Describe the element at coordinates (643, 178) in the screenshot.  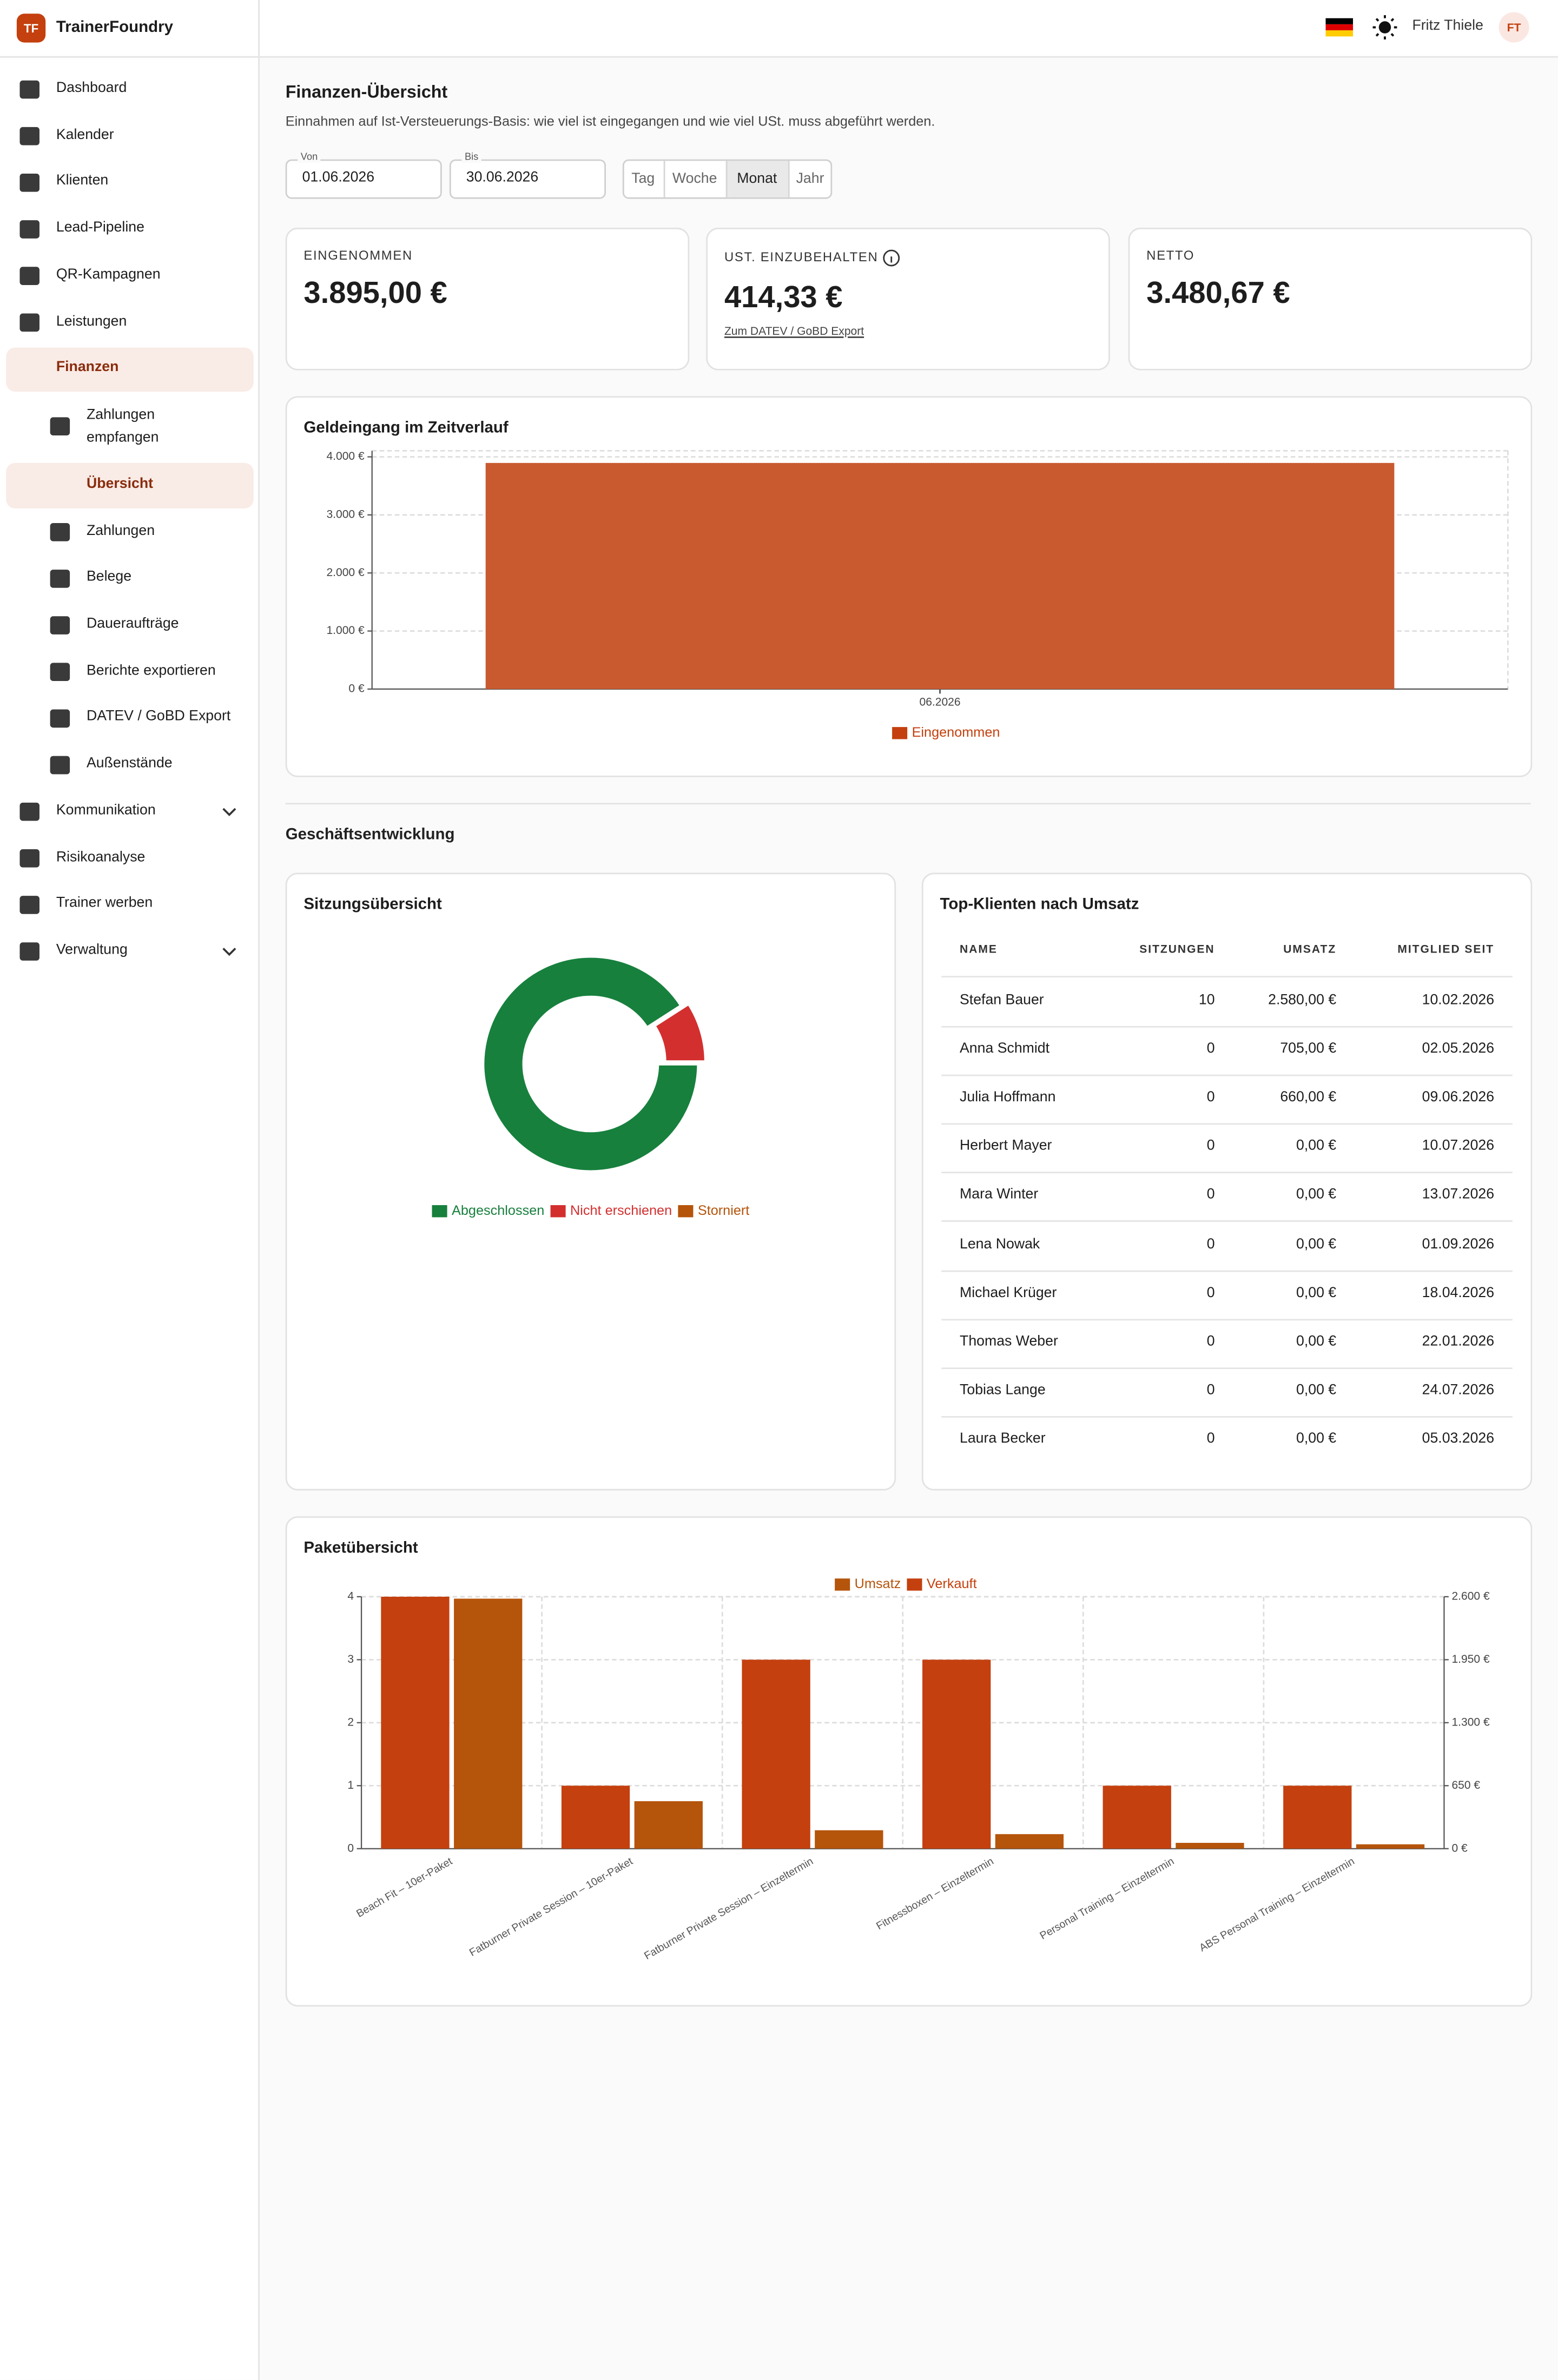
I see `period-button: Tag` at that location.